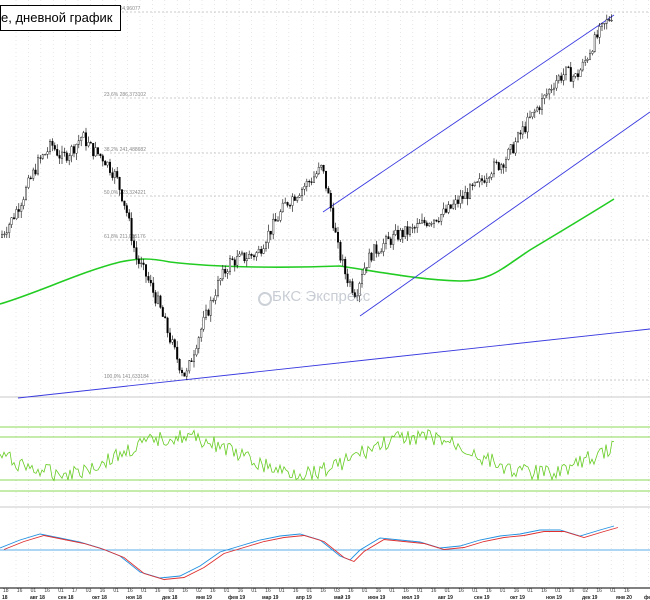 This screenshot has height=600, width=650. Describe the element at coordinates (411, 597) in the screenshot. I see `x-month-label: июл 19` at that location.